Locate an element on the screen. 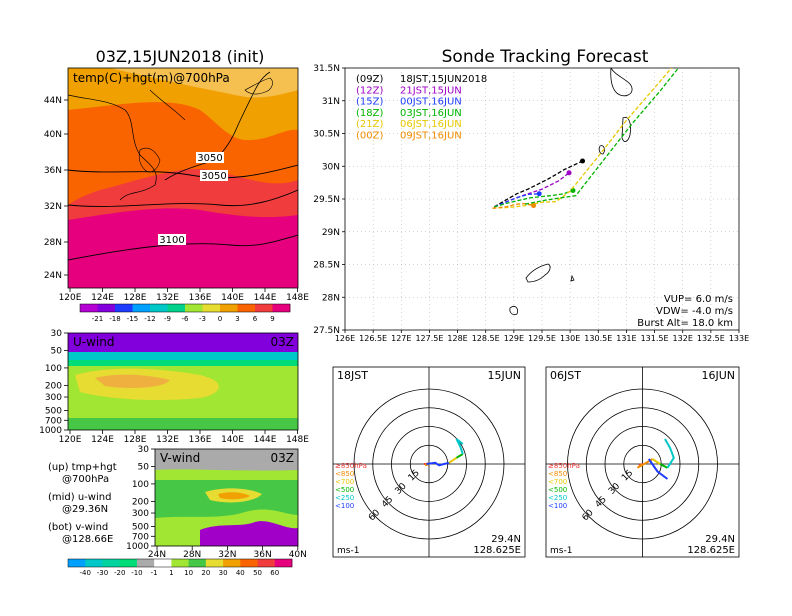 This screenshot has width=792, height=616. hodo-date: 16JUN is located at coordinates (718, 375).